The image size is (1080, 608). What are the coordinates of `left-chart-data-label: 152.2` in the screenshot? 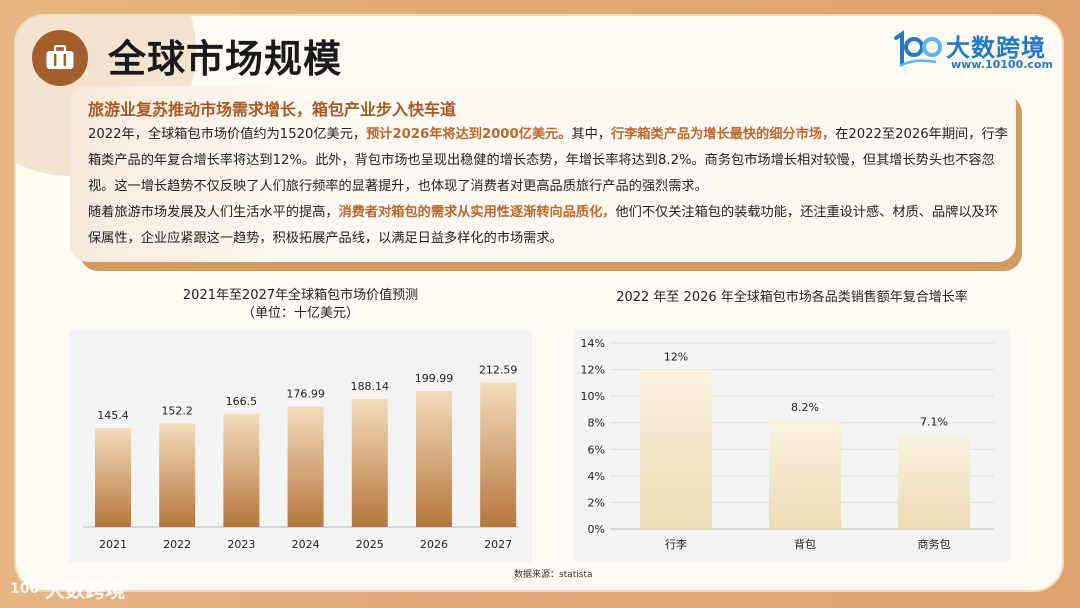 It's located at (177, 411).